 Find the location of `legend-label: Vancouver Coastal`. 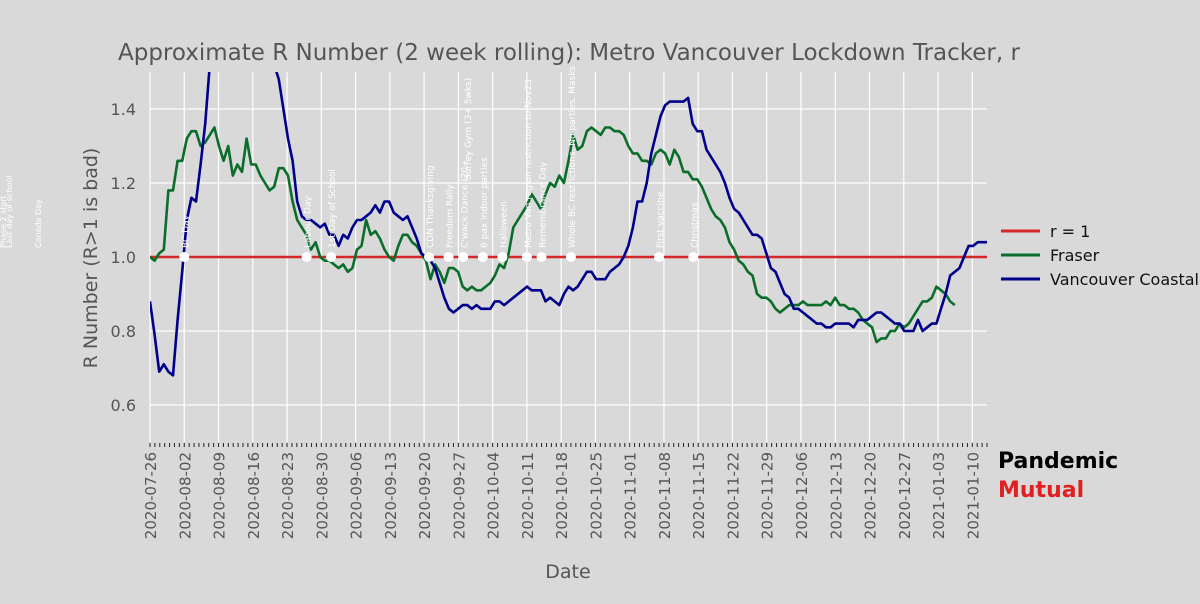

legend-label: Vancouver Coastal is located at coordinates (1124, 279).